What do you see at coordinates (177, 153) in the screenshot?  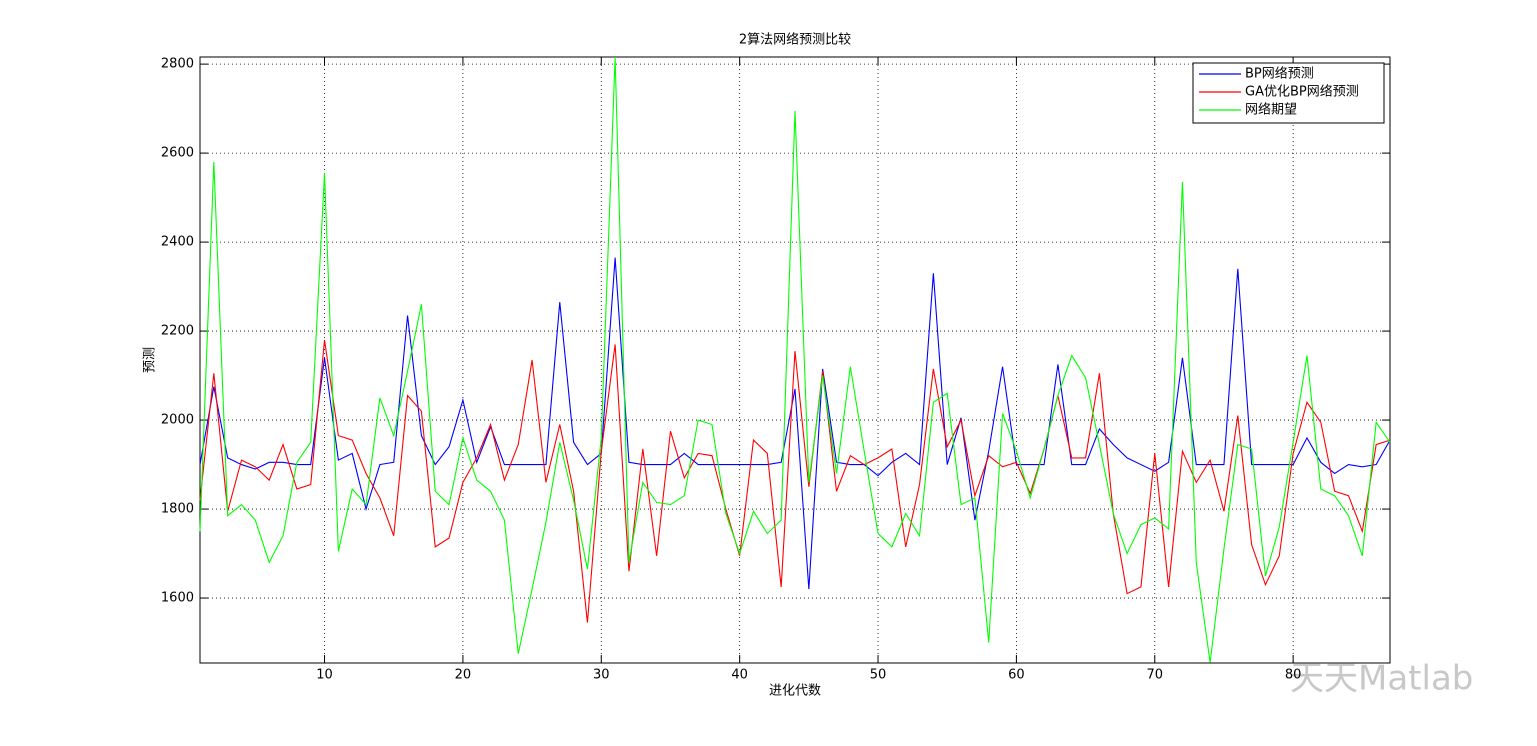 I see `y-tick-label: 2600` at bounding box center [177, 153].